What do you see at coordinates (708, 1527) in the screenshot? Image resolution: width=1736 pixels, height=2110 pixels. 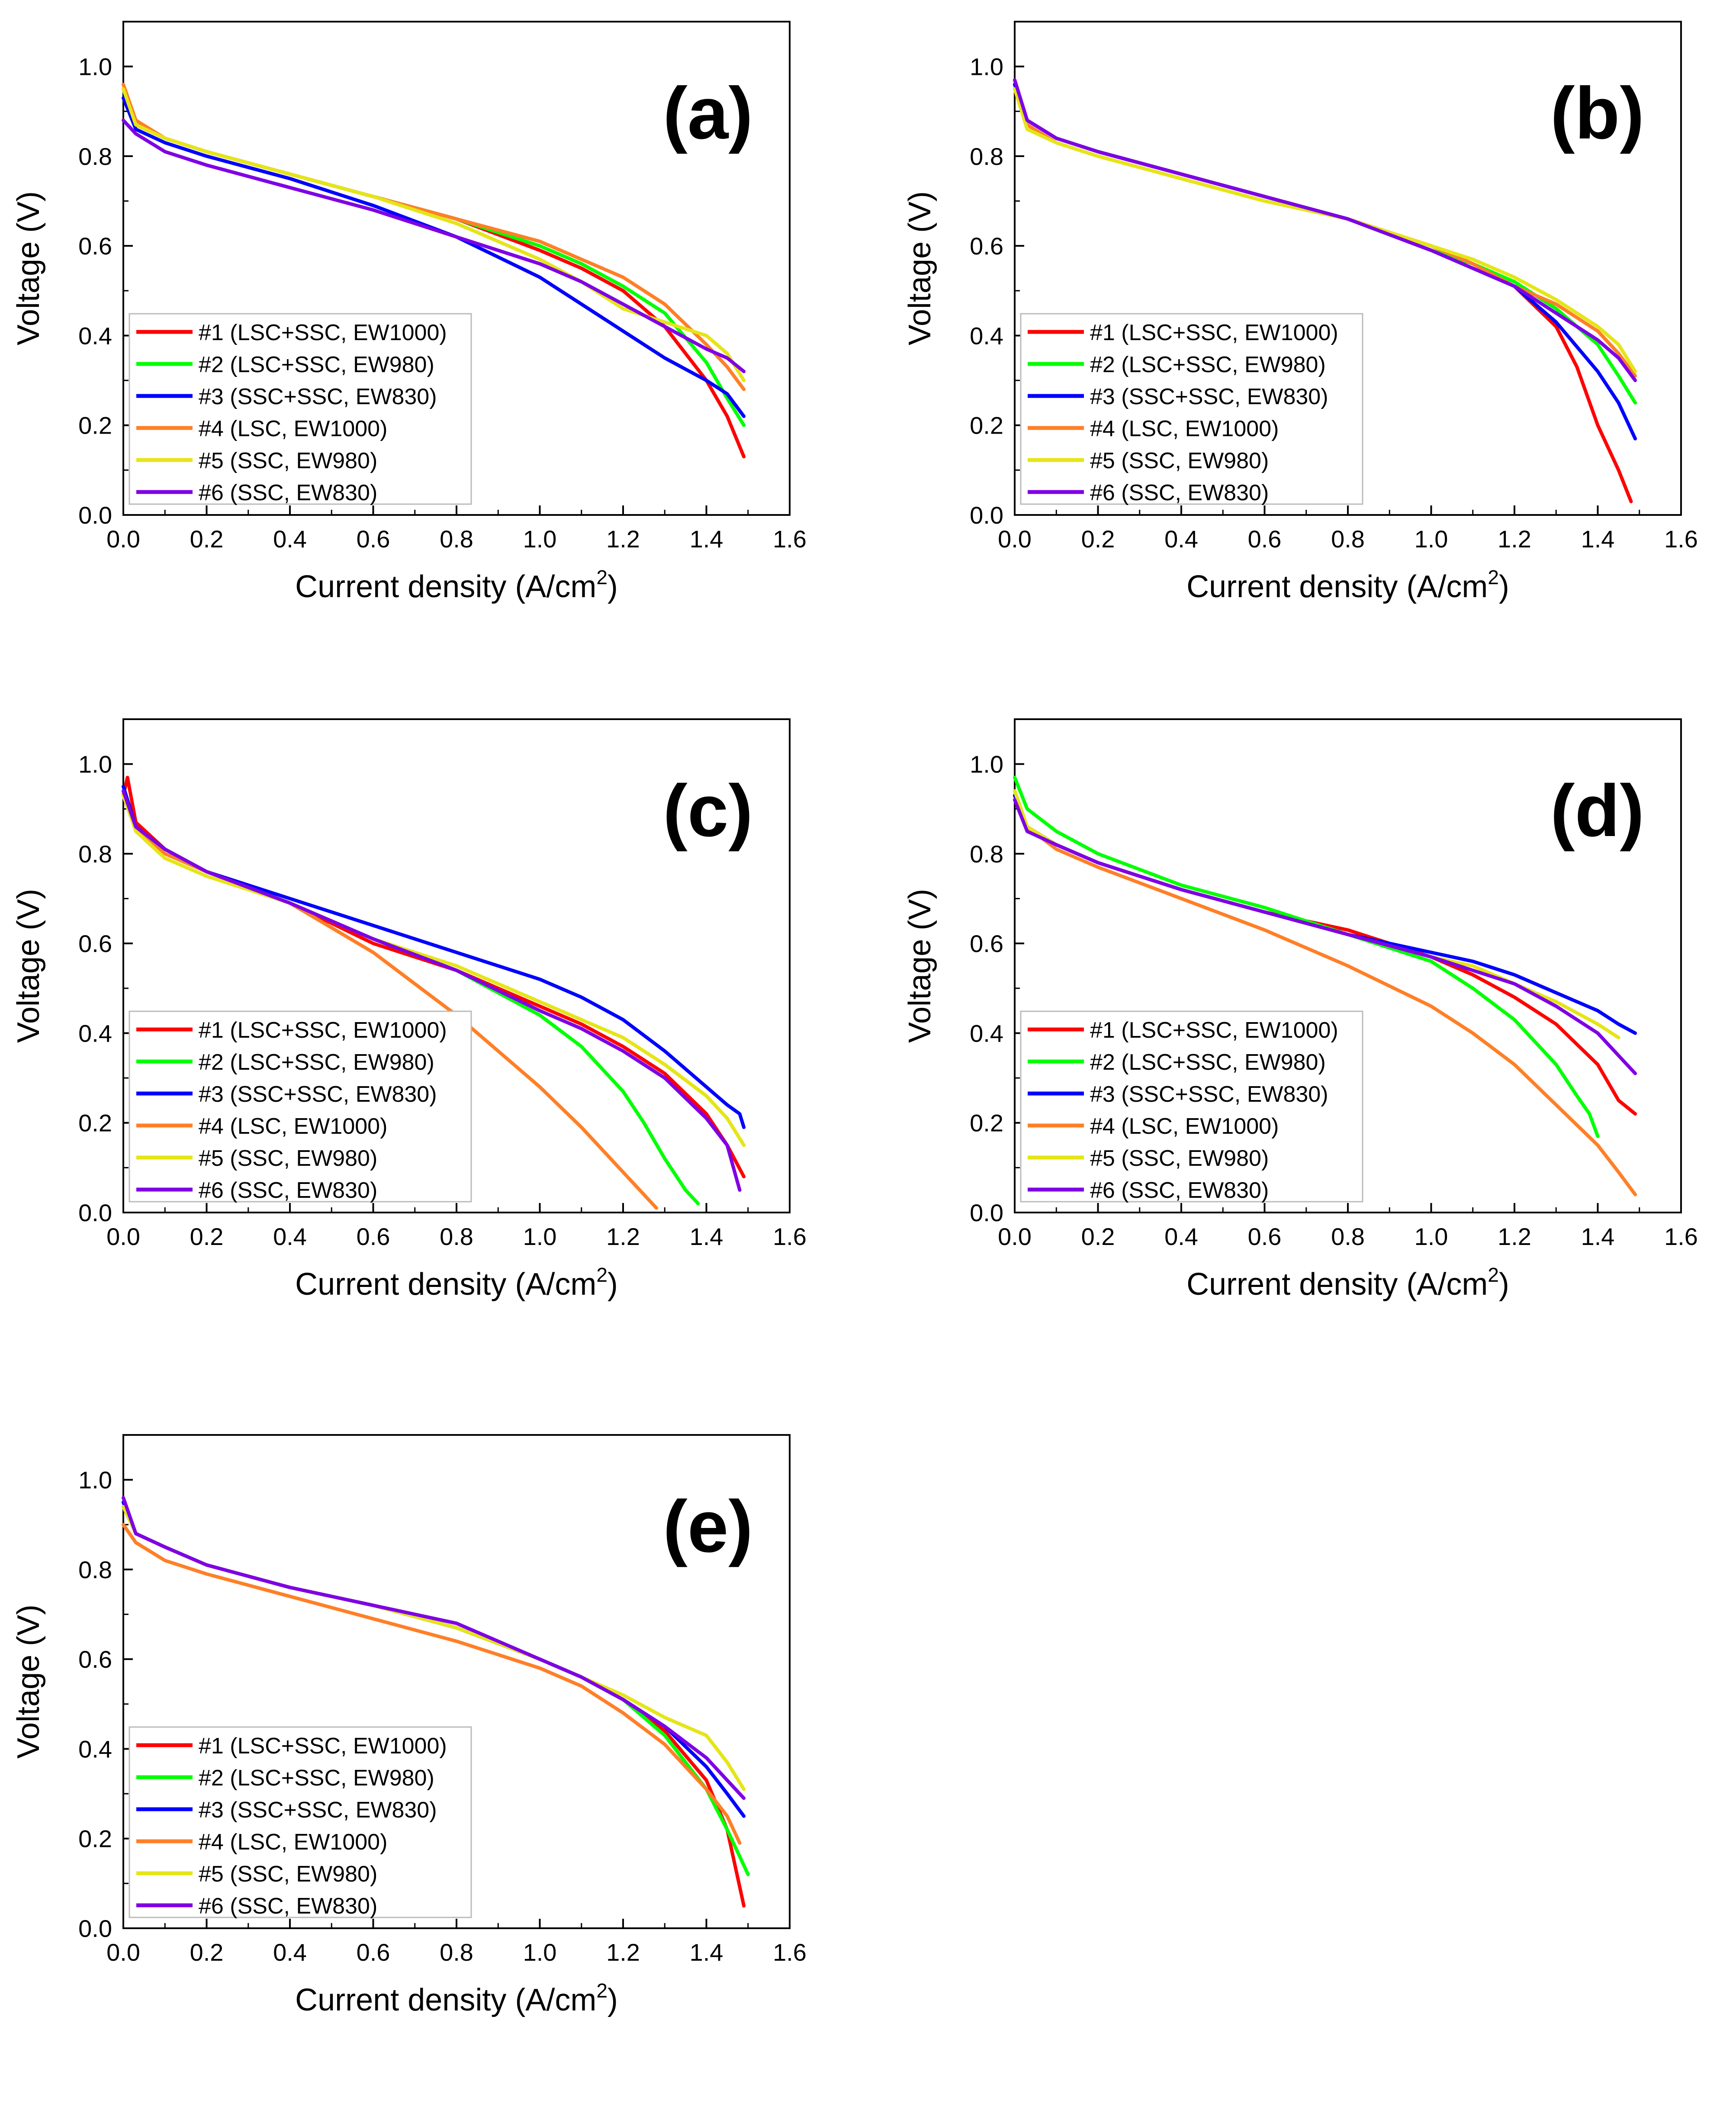 I see `panel-label: (e)` at bounding box center [708, 1527].